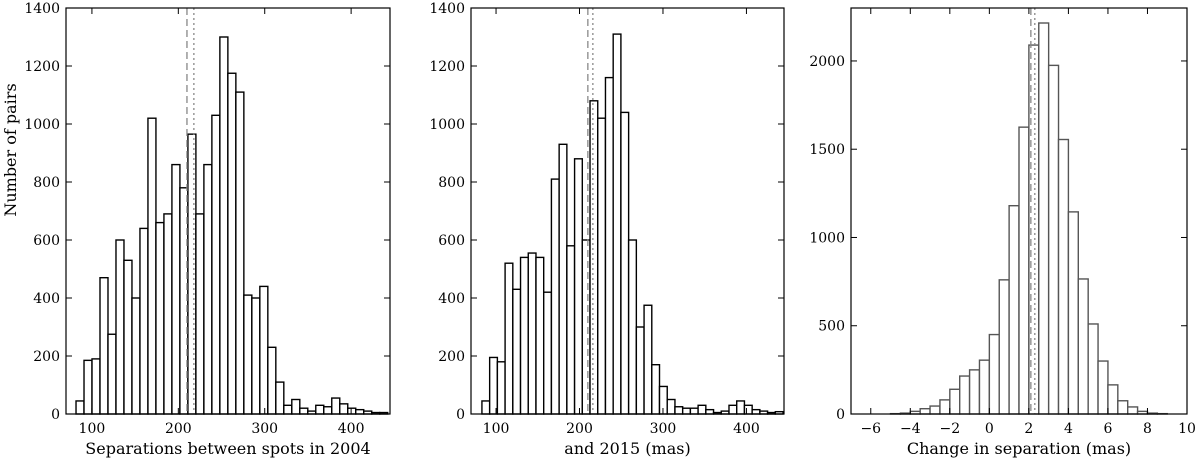  What do you see at coordinates (46, 299) in the screenshot?
I see `y-tick-label: 400` at bounding box center [46, 299].